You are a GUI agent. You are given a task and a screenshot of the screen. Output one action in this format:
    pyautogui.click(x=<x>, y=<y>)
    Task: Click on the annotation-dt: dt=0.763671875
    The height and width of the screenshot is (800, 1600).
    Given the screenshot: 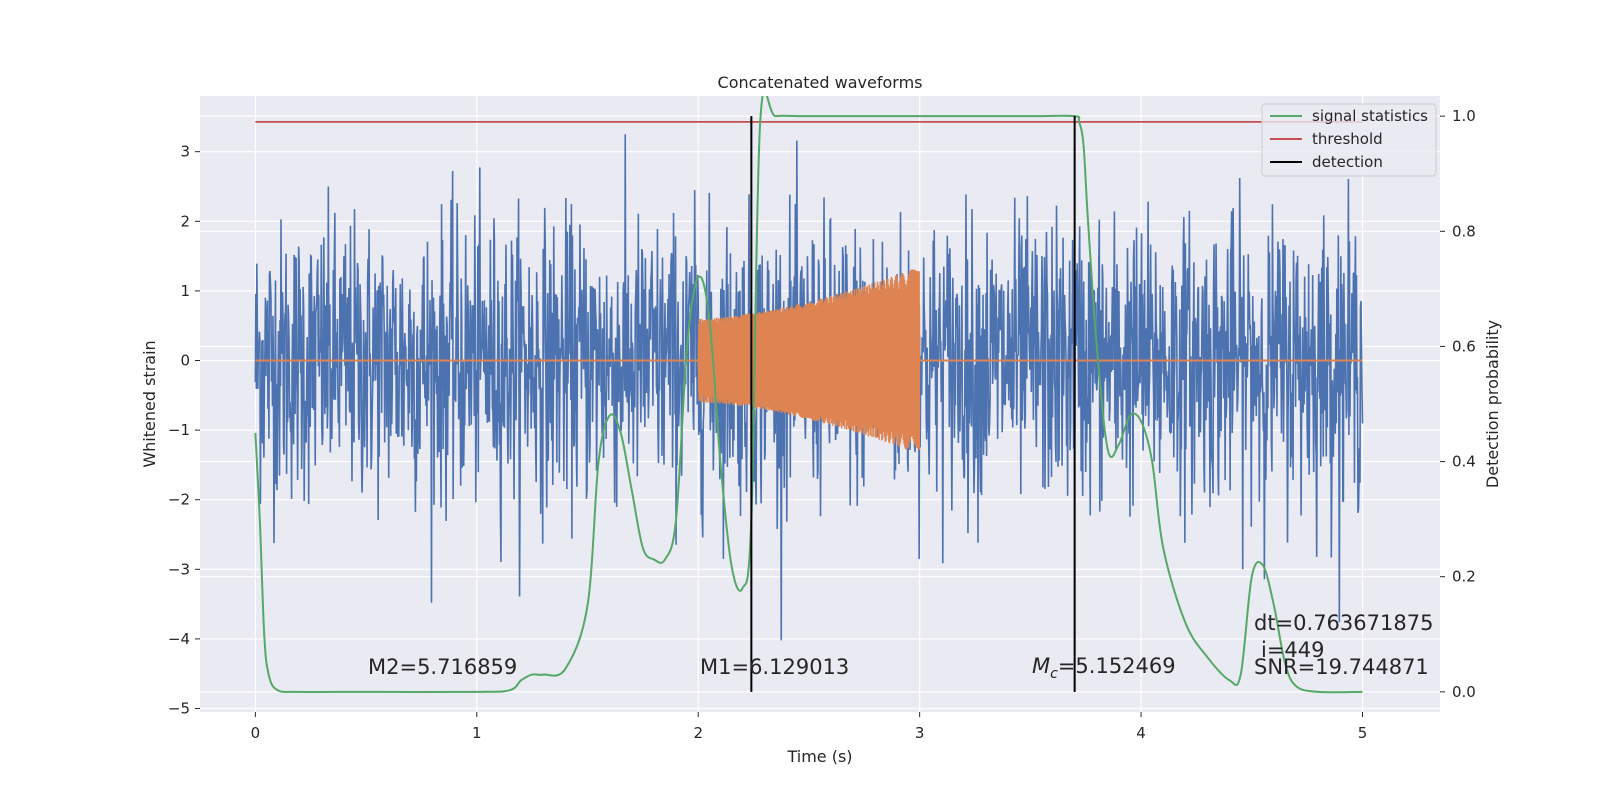 What is the action you would take?
    pyautogui.click(x=1343, y=623)
    